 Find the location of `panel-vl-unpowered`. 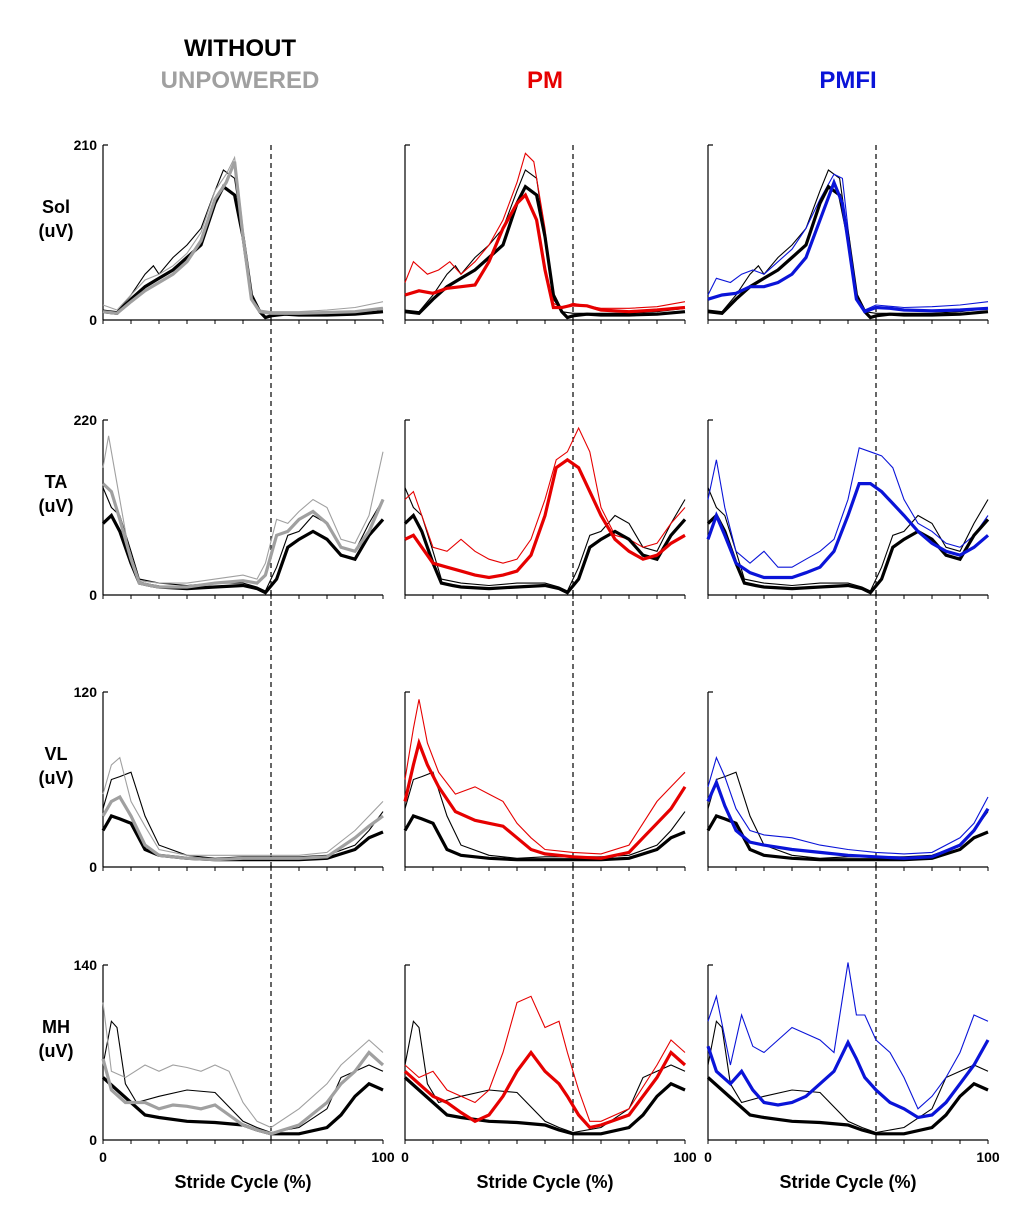

panel-vl-unpowered is located at coordinates (242, 731).